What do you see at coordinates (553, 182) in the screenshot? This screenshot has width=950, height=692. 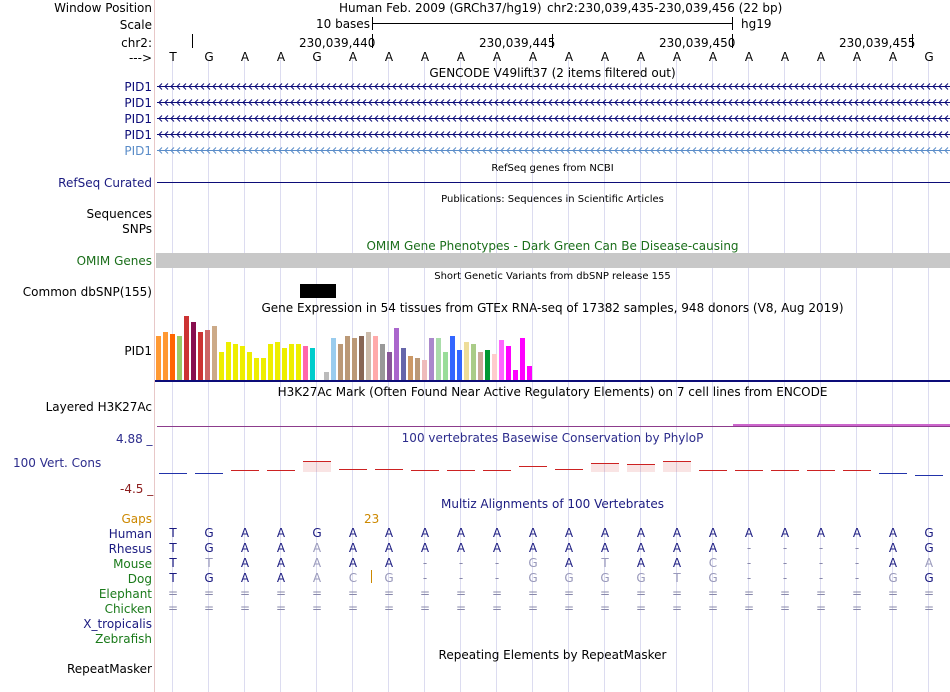 I see `refseq-track` at bounding box center [553, 182].